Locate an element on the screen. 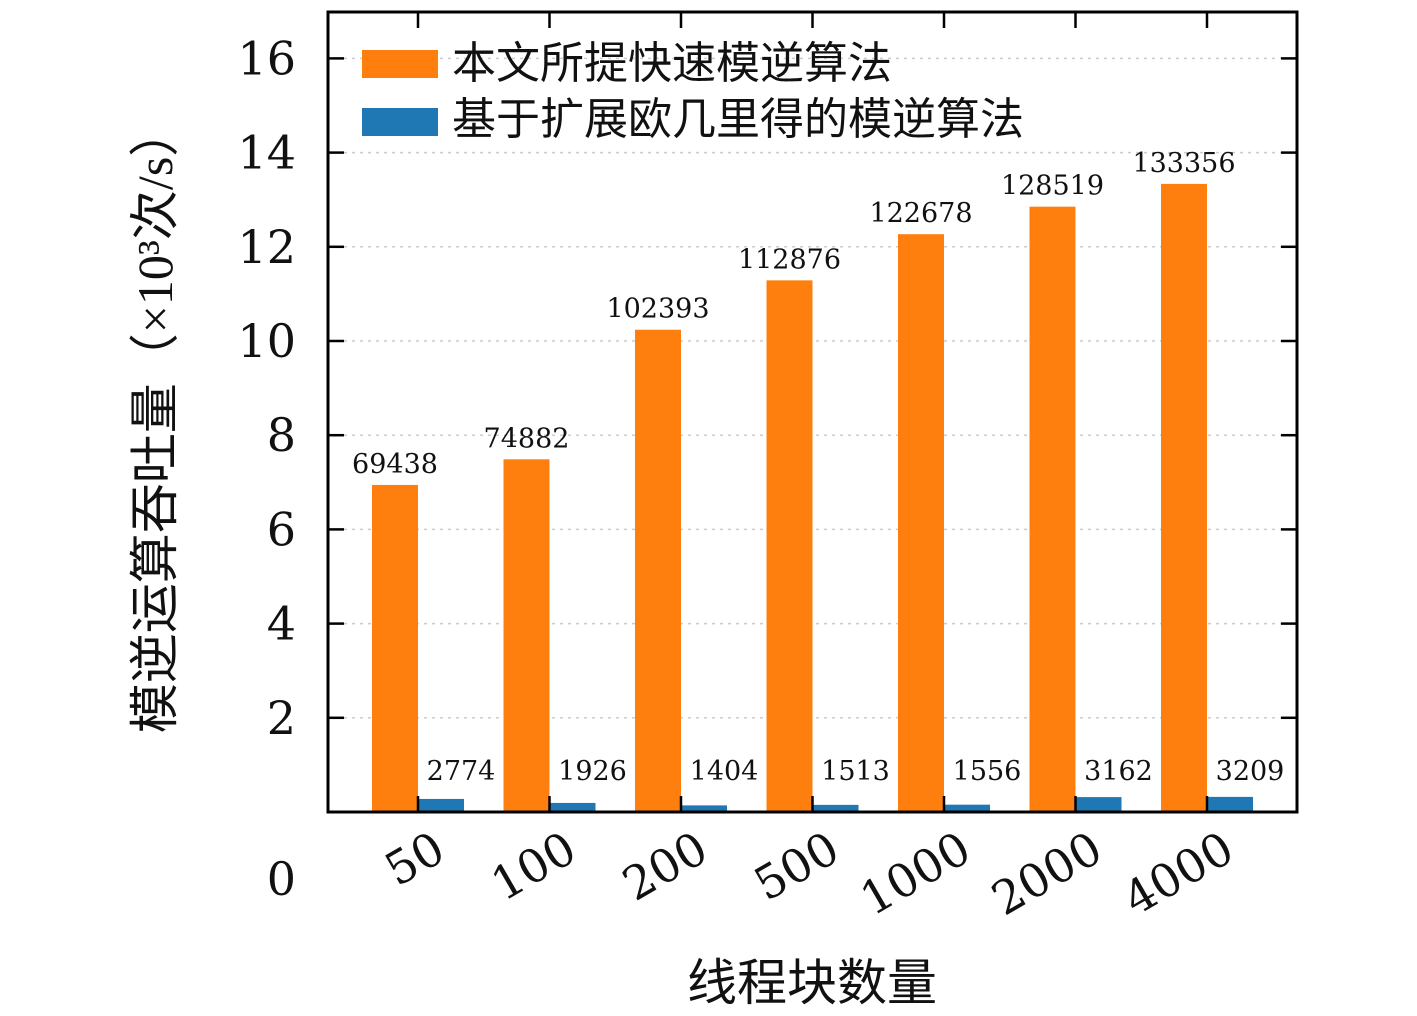  data-label-euclid: 1556 is located at coordinates (987, 771).